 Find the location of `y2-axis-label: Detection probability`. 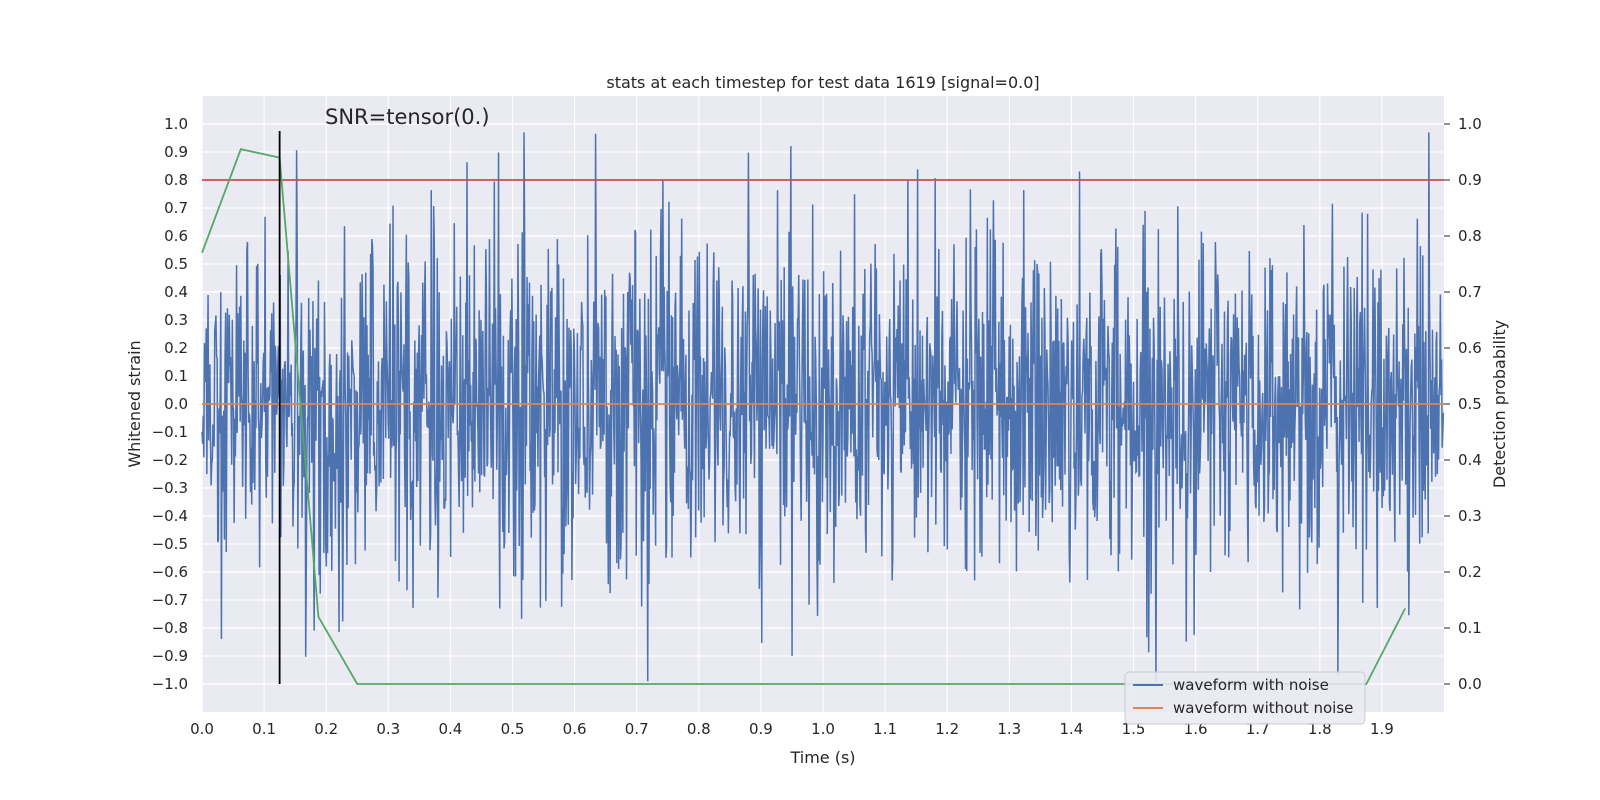

y2-axis-label: Detection probability is located at coordinates (1499, 404).